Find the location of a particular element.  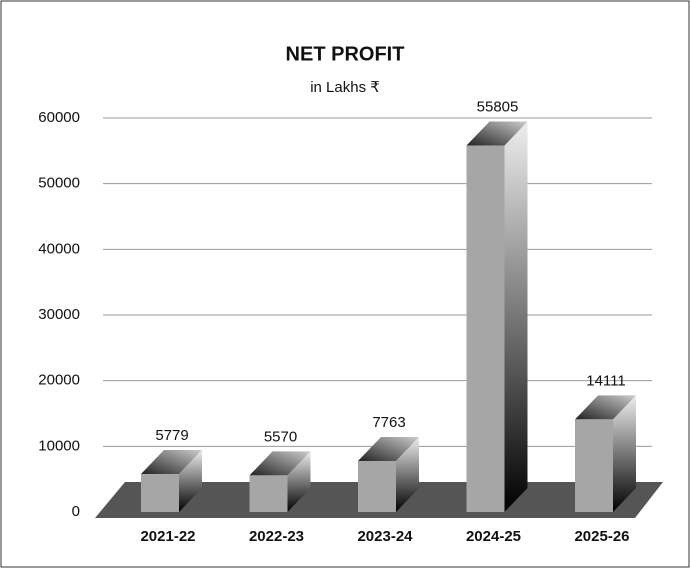

chart-title: NET PROFIT is located at coordinates (345, 54).